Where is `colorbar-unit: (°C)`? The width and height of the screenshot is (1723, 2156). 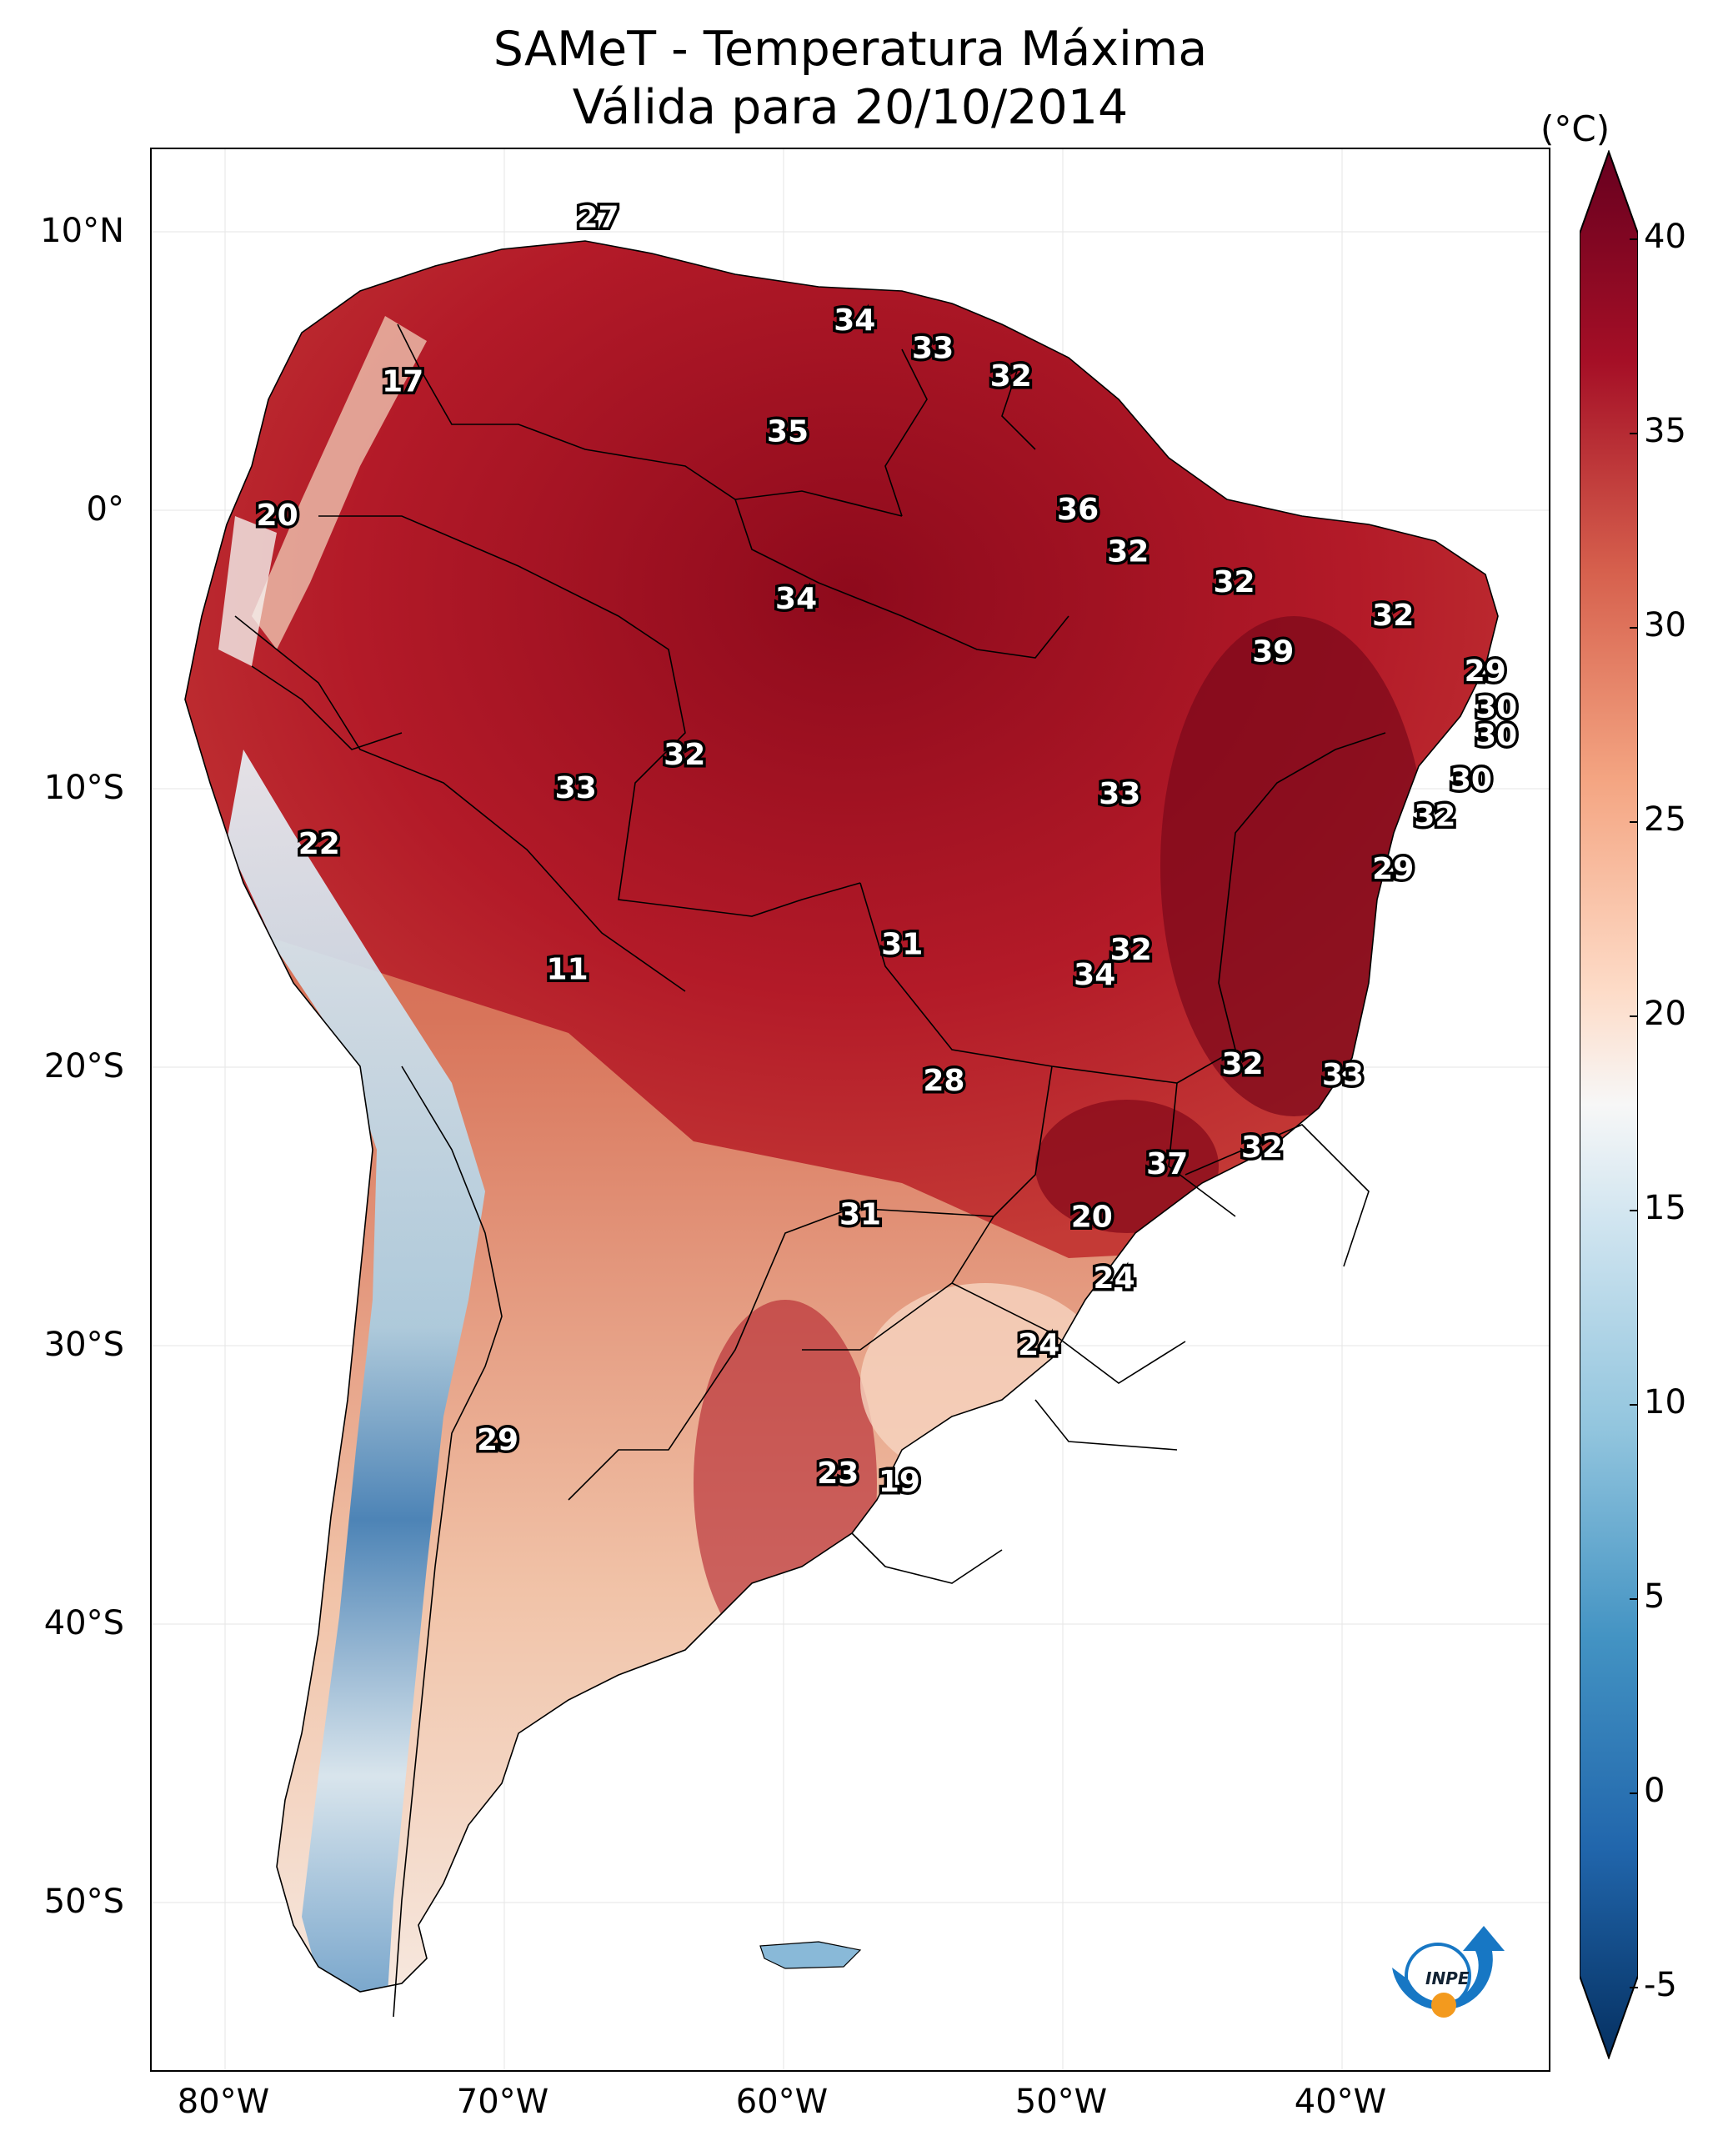 colorbar-unit: (°C) is located at coordinates (1575, 128).